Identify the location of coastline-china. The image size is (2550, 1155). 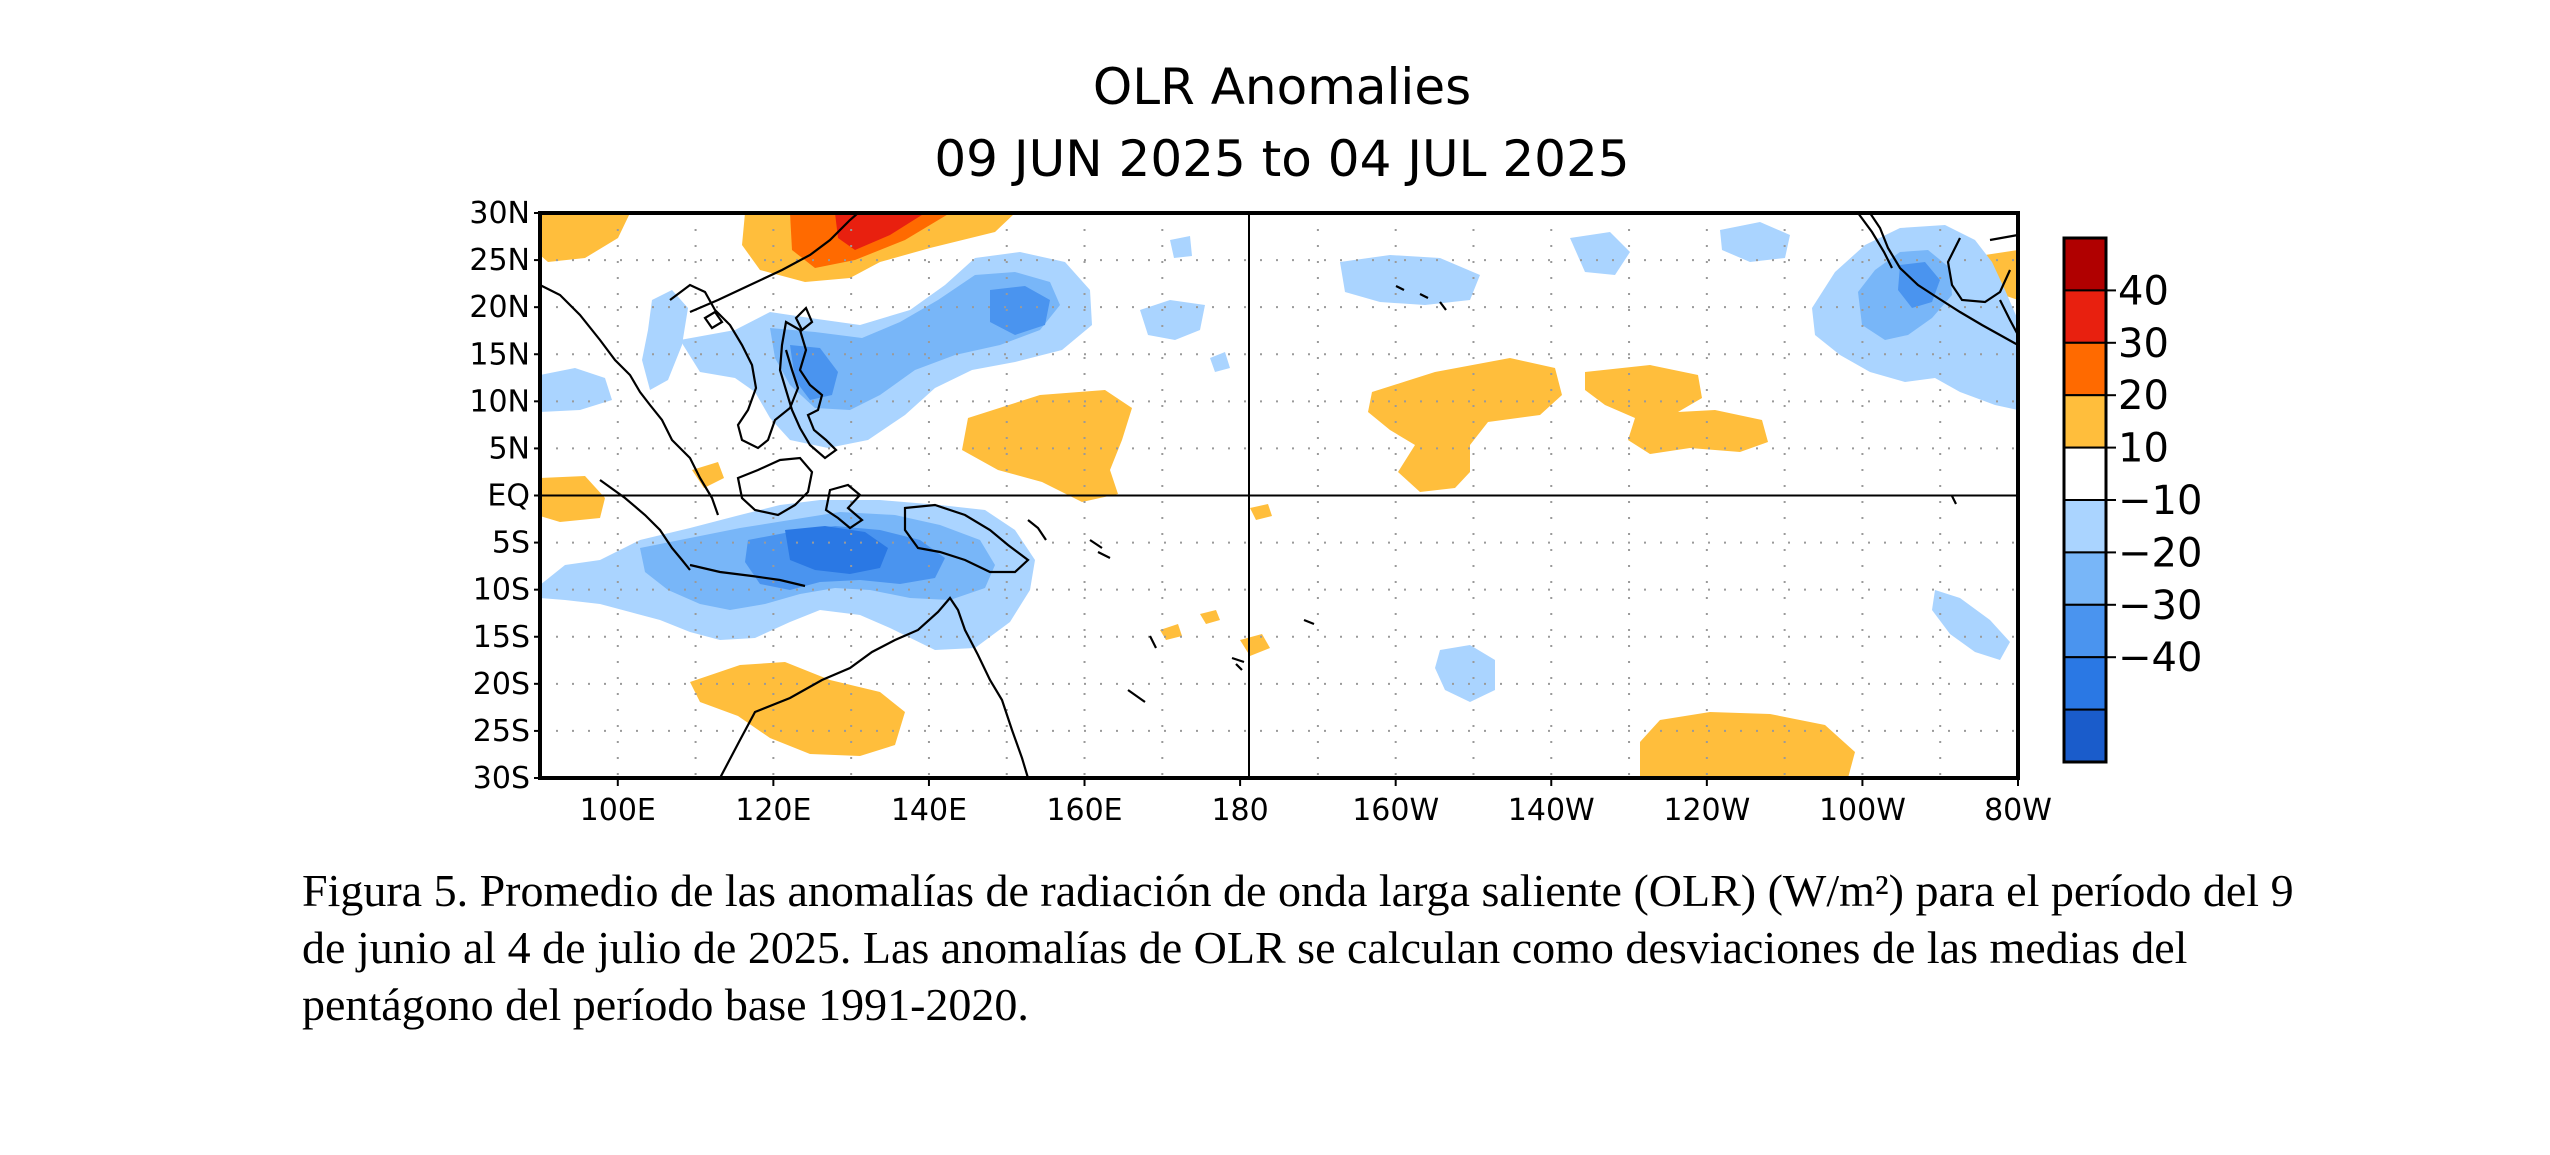
(774, 263).